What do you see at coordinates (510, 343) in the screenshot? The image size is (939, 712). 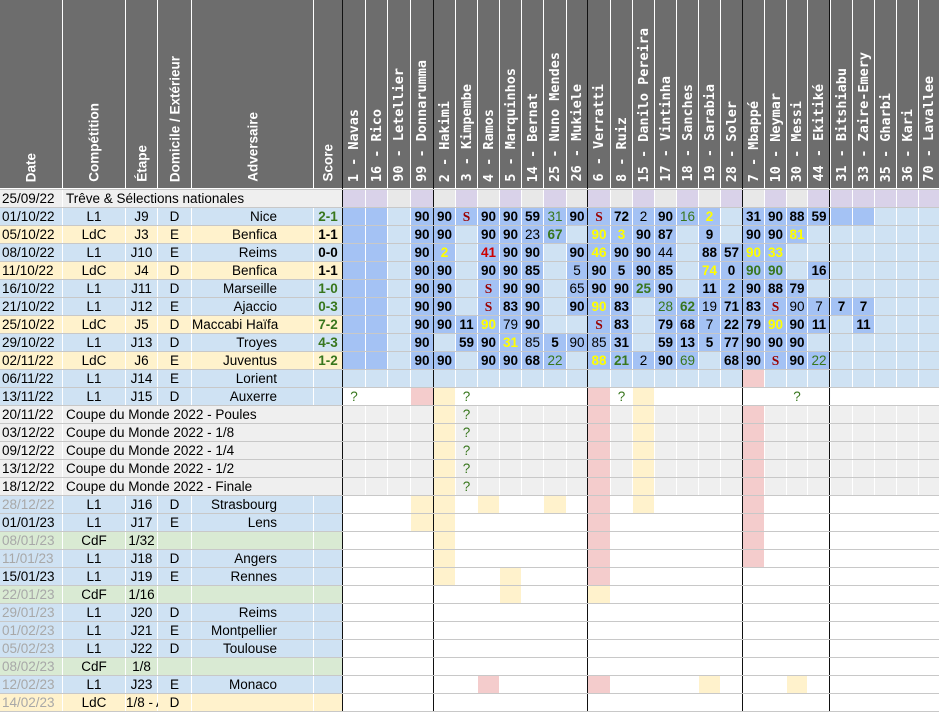 I see `player-cell: 31` at bounding box center [510, 343].